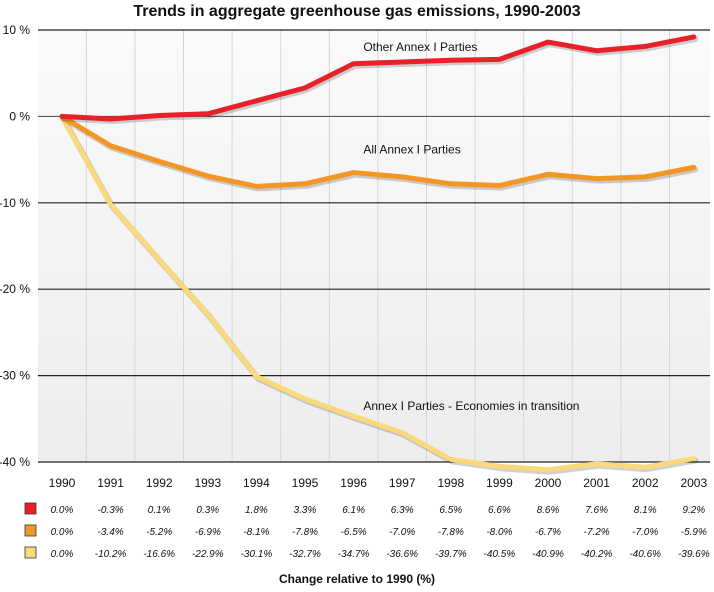 Image resolution: width=714 pixels, height=592 pixels. What do you see at coordinates (159, 532) in the screenshot?
I see `table-cell: -5.2%` at bounding box center [159, 532].